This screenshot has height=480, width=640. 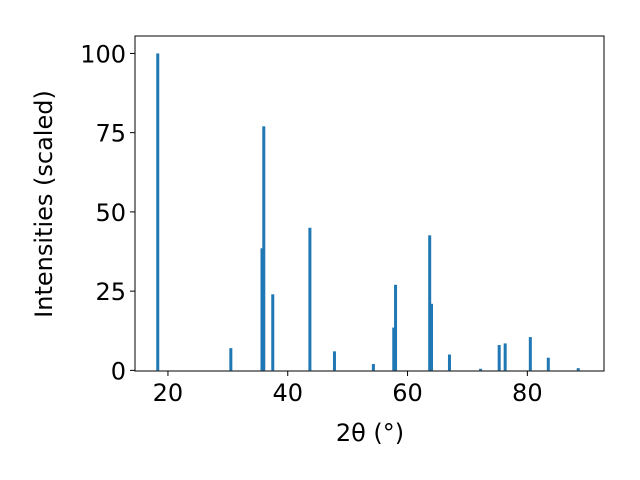 What do you see at coordinates (407, 393) in the screenshot?
I see `x-tick-label: 60` at bounding box center [407, 393].